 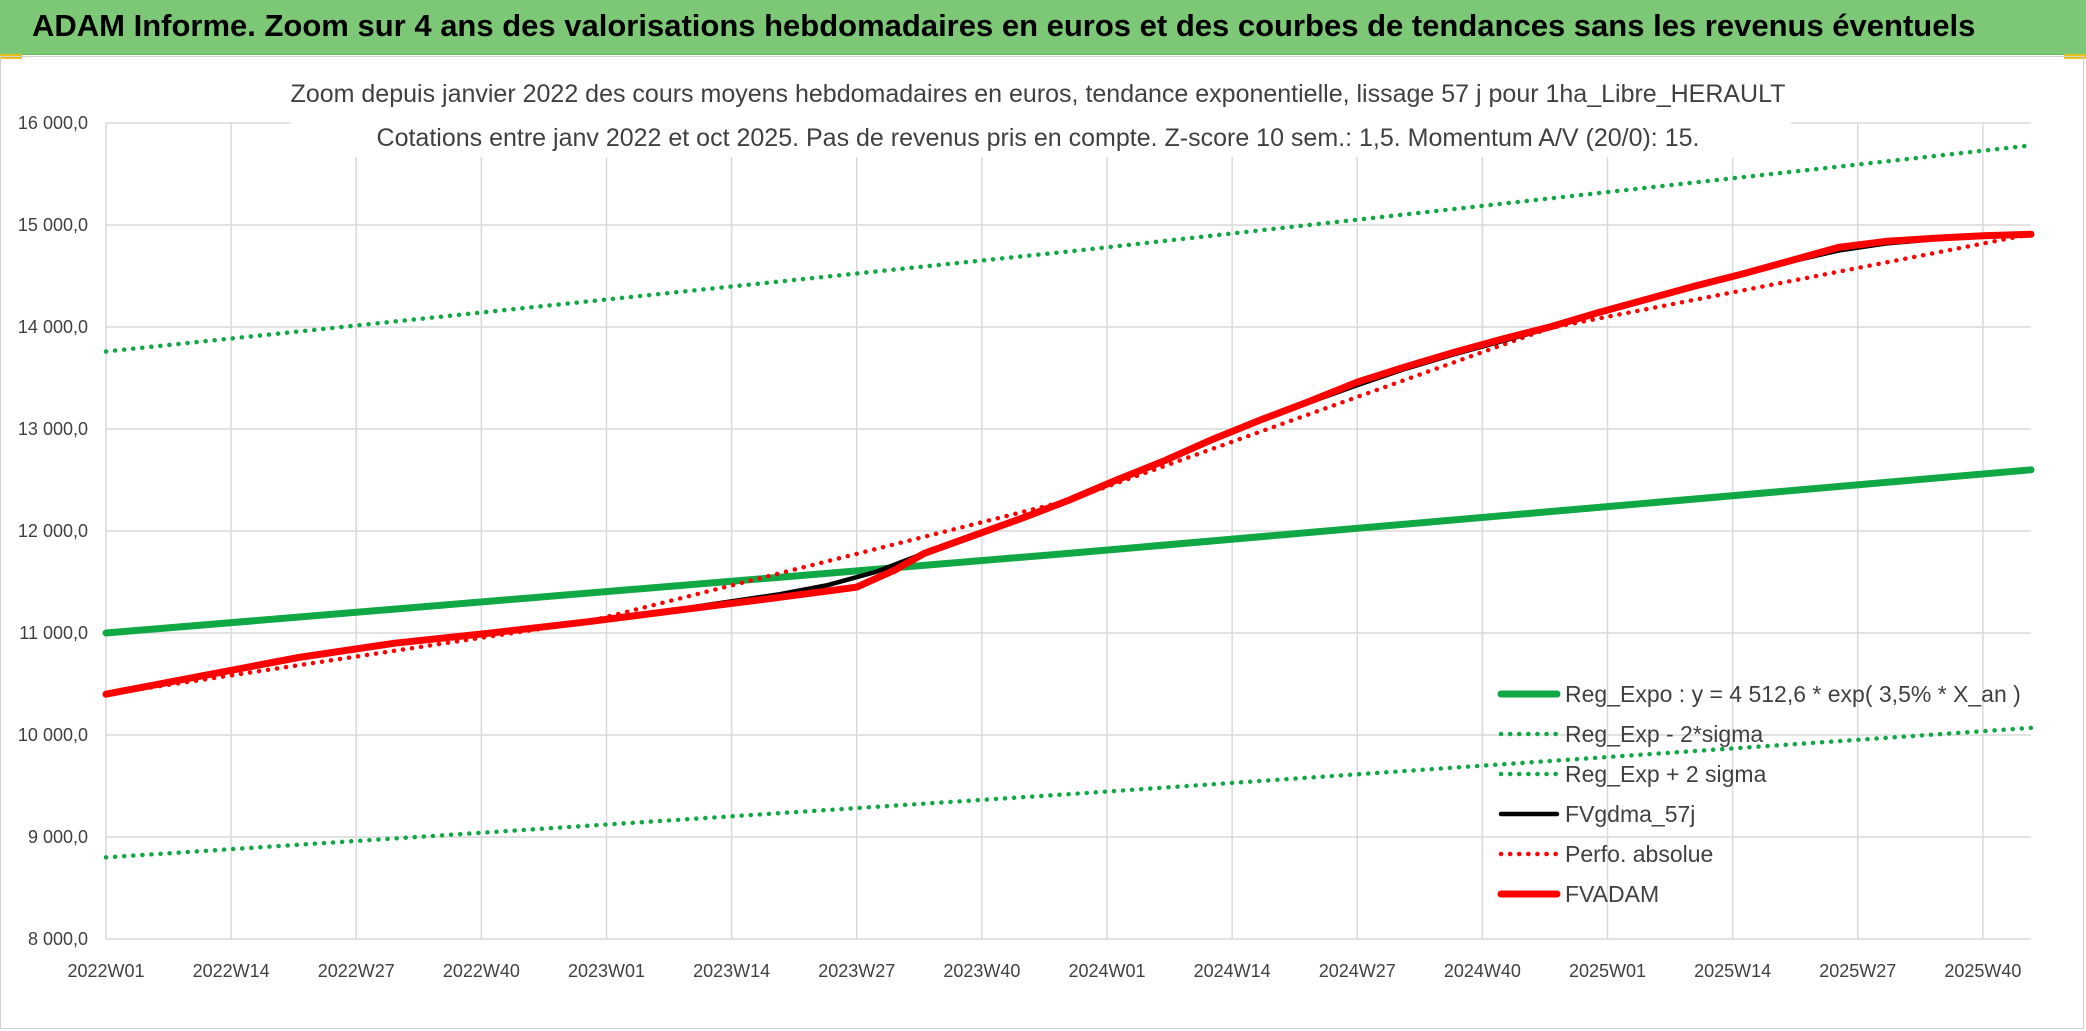 What do you see at coordinates (53, 429) in the screenshot?
I see `y-tick-label: 13 000,0` at bounding box center [53, 429].